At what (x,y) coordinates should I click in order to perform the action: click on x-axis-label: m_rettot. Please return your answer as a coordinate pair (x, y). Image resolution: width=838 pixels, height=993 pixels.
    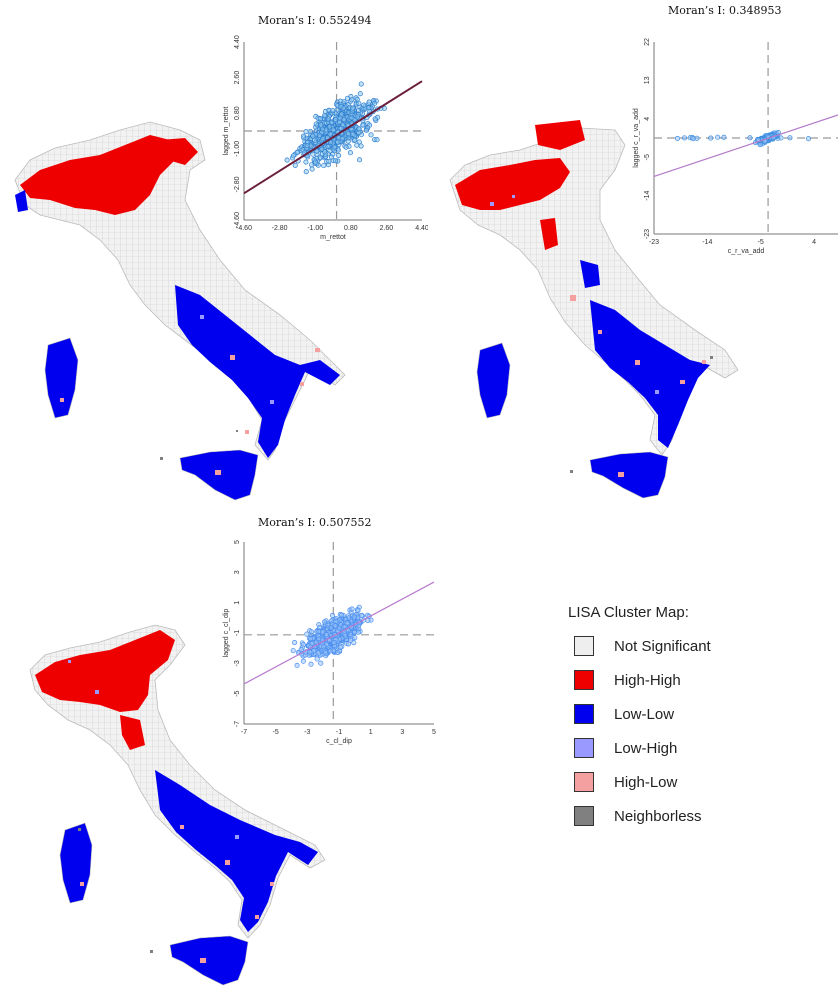
    Looking at the image, I should click on (333, 237).